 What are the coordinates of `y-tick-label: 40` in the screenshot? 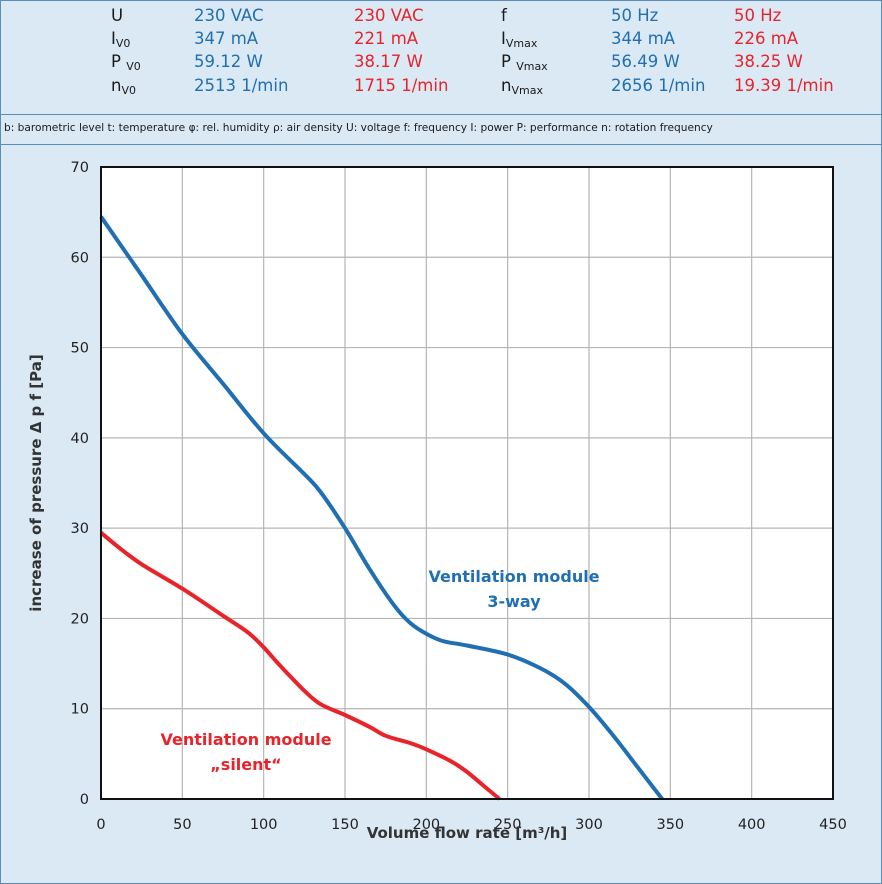 It's located at (80, 439).